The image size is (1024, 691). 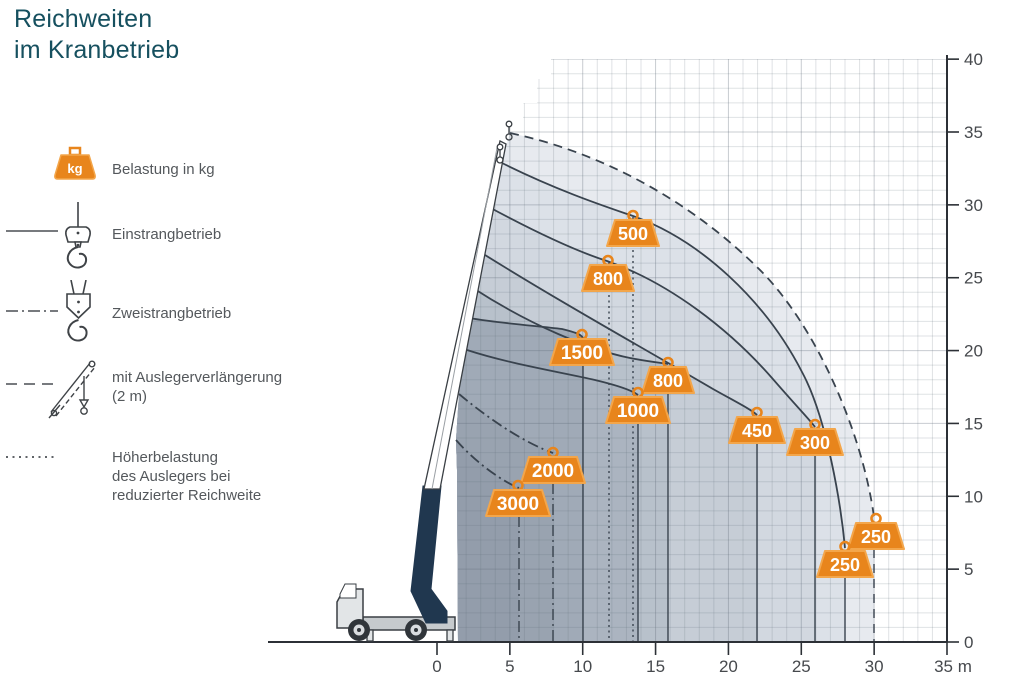 What do you see at coordinates (348, 591) in the screenshot?
I see `truck-window` at bounding box center [348, 591].